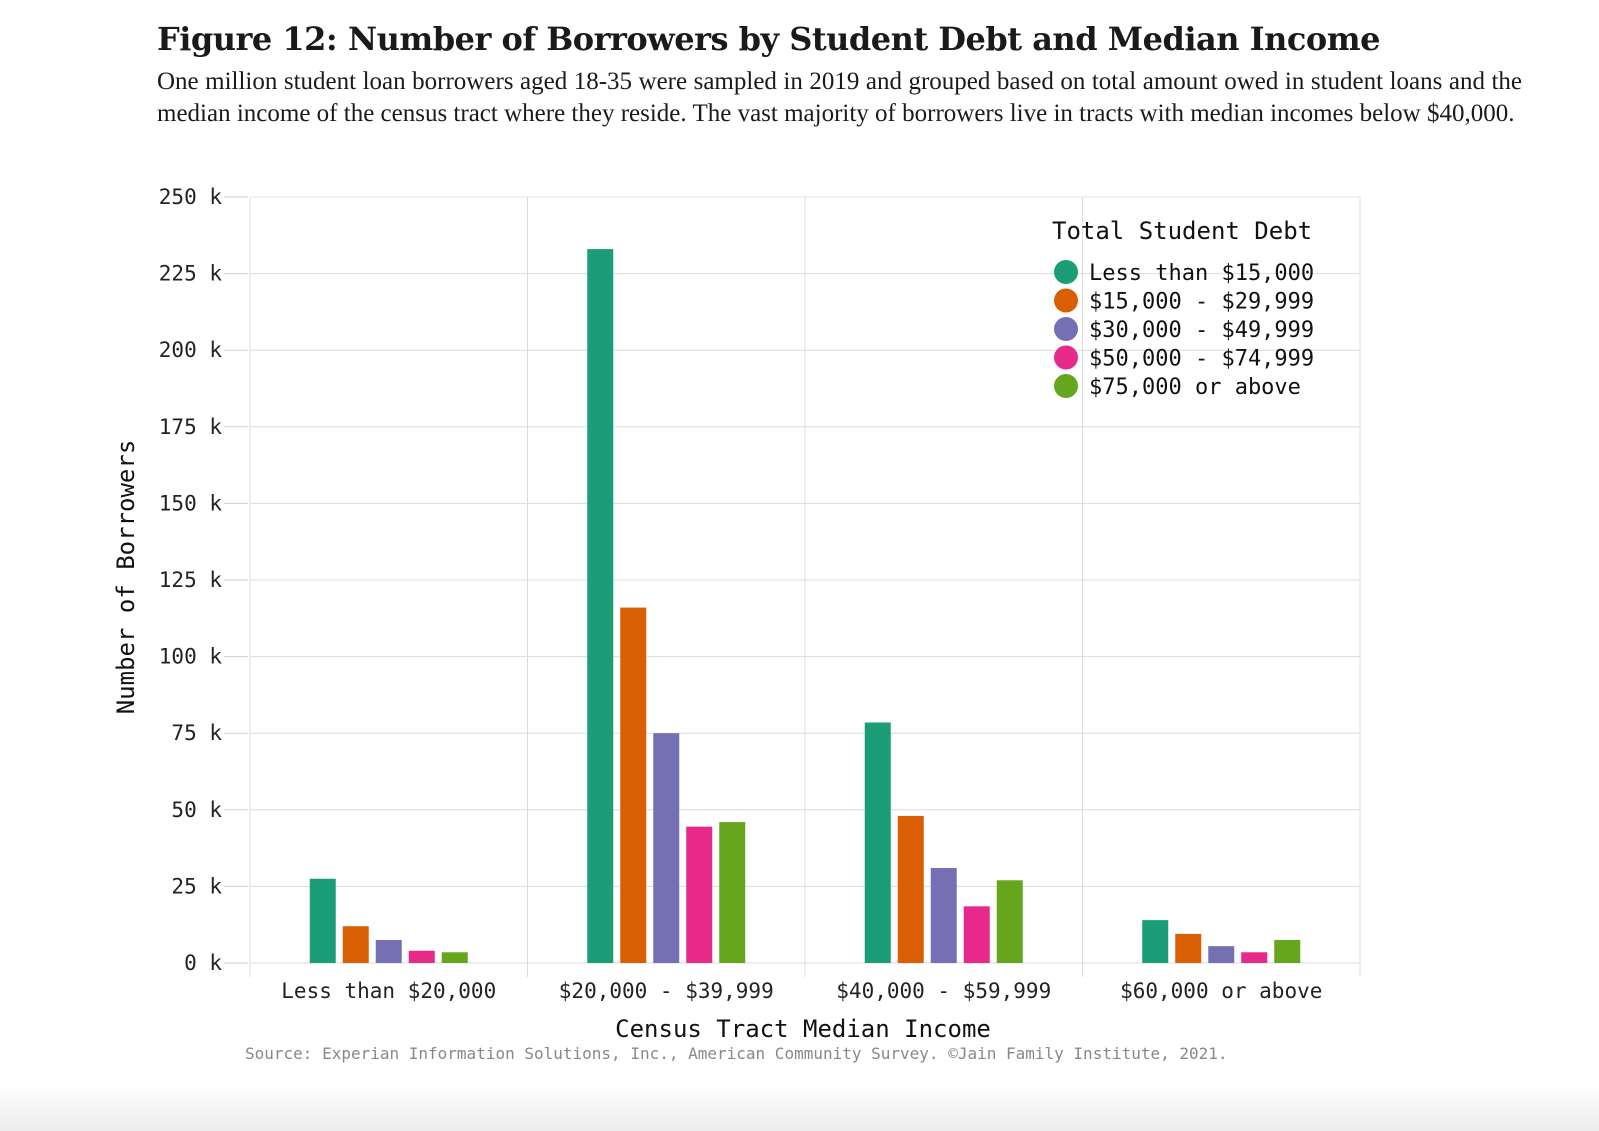 The height and width of the screenshot is (1131, 1599). What do you see at coordinates (1201, 359) in the screenshot?
I see `legend-label: $50,000 - $74,999` at bounding box center [1201, 359].